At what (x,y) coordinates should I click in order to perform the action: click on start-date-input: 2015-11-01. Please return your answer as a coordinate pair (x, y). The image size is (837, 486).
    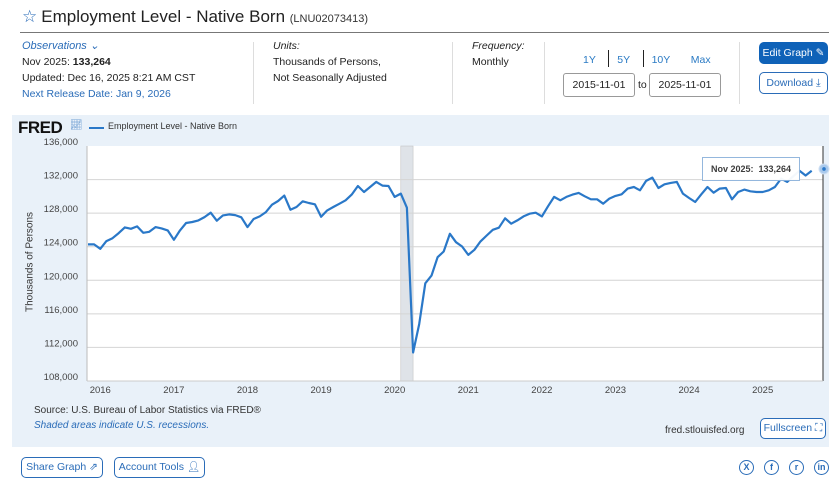
    Looking at the image, I should click on (599, 85).